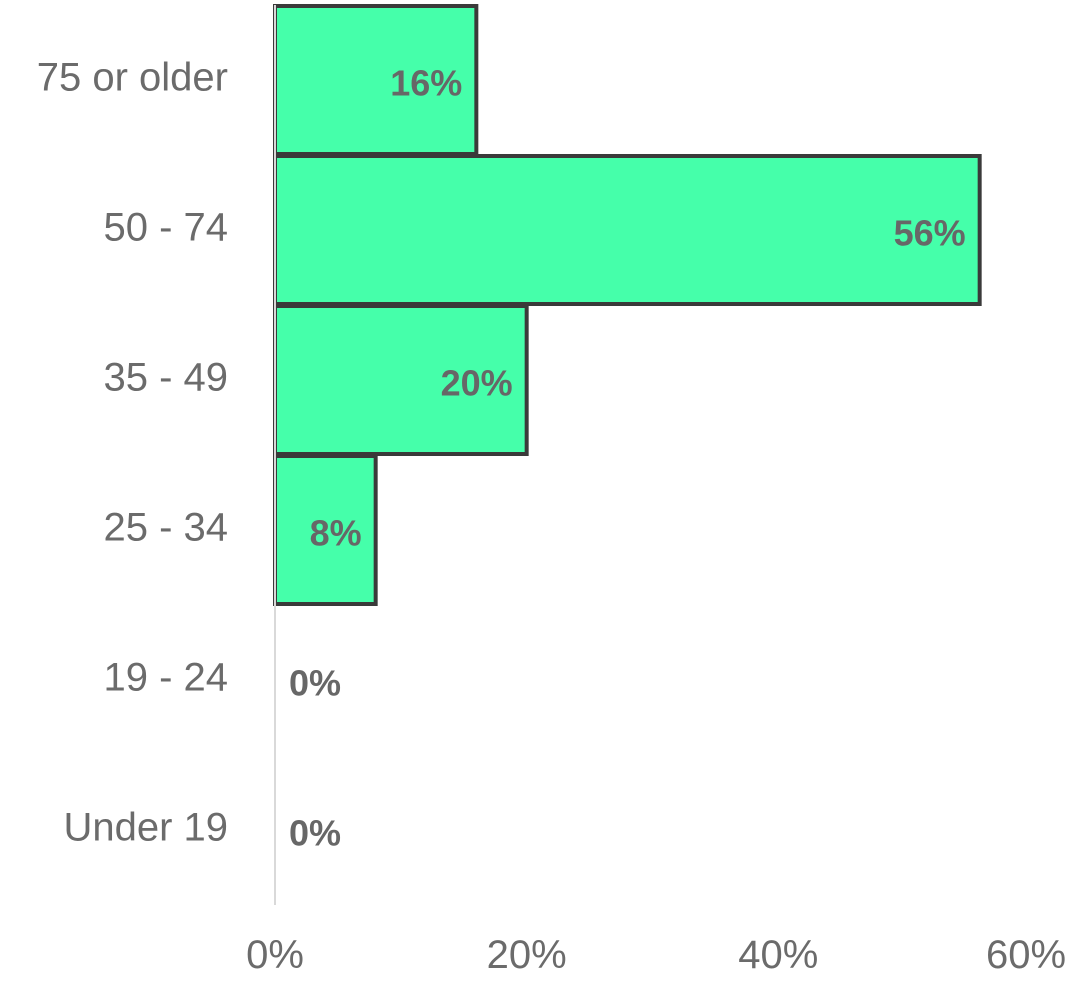 The width and height of the screenshot is (1074, 986). Describe the element at coordinates (165, 228) in the screenshot. I see `category-label-50-74: 50 - 74` at that location.